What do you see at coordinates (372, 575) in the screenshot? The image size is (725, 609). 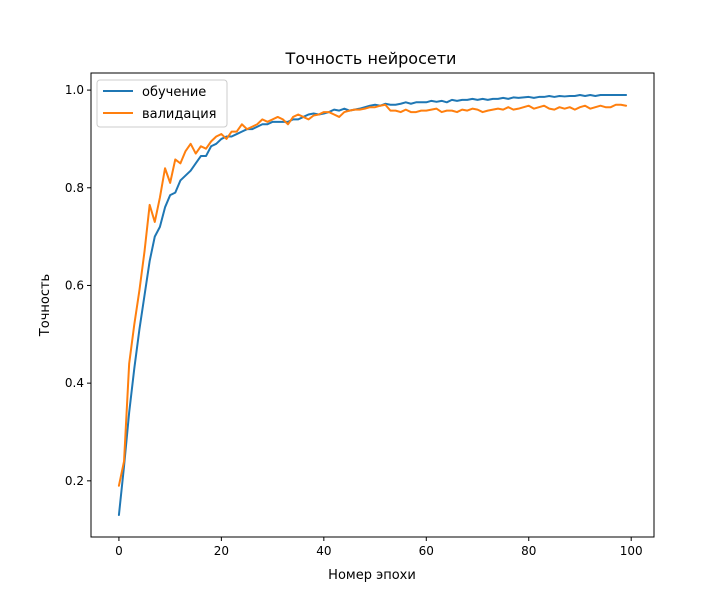 I see `x-axis-label: Номер эпохи` at bounding box center [372, 575].